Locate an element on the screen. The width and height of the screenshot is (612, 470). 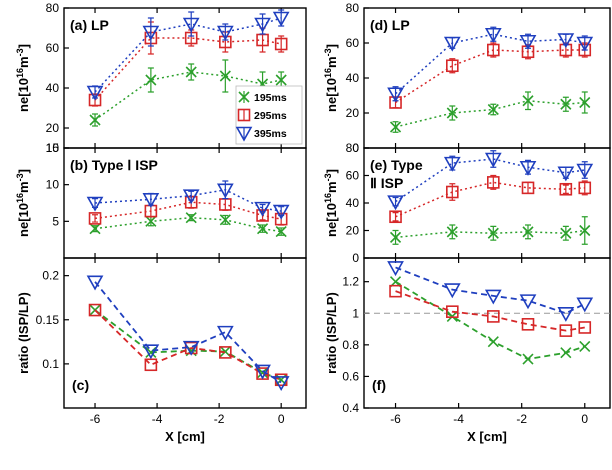
x-tick-label: -4 is located at coordinates (157, 419).